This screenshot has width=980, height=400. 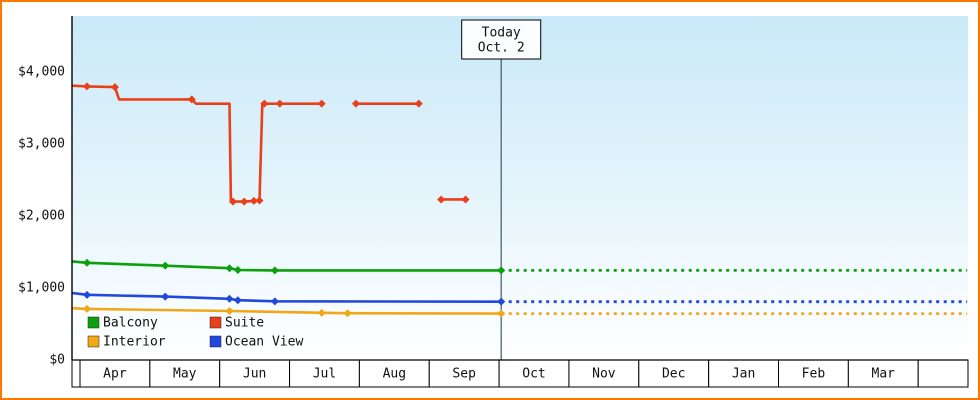 I want to click on legend-item-balcony: Balcony, so click(x=122, y=323).